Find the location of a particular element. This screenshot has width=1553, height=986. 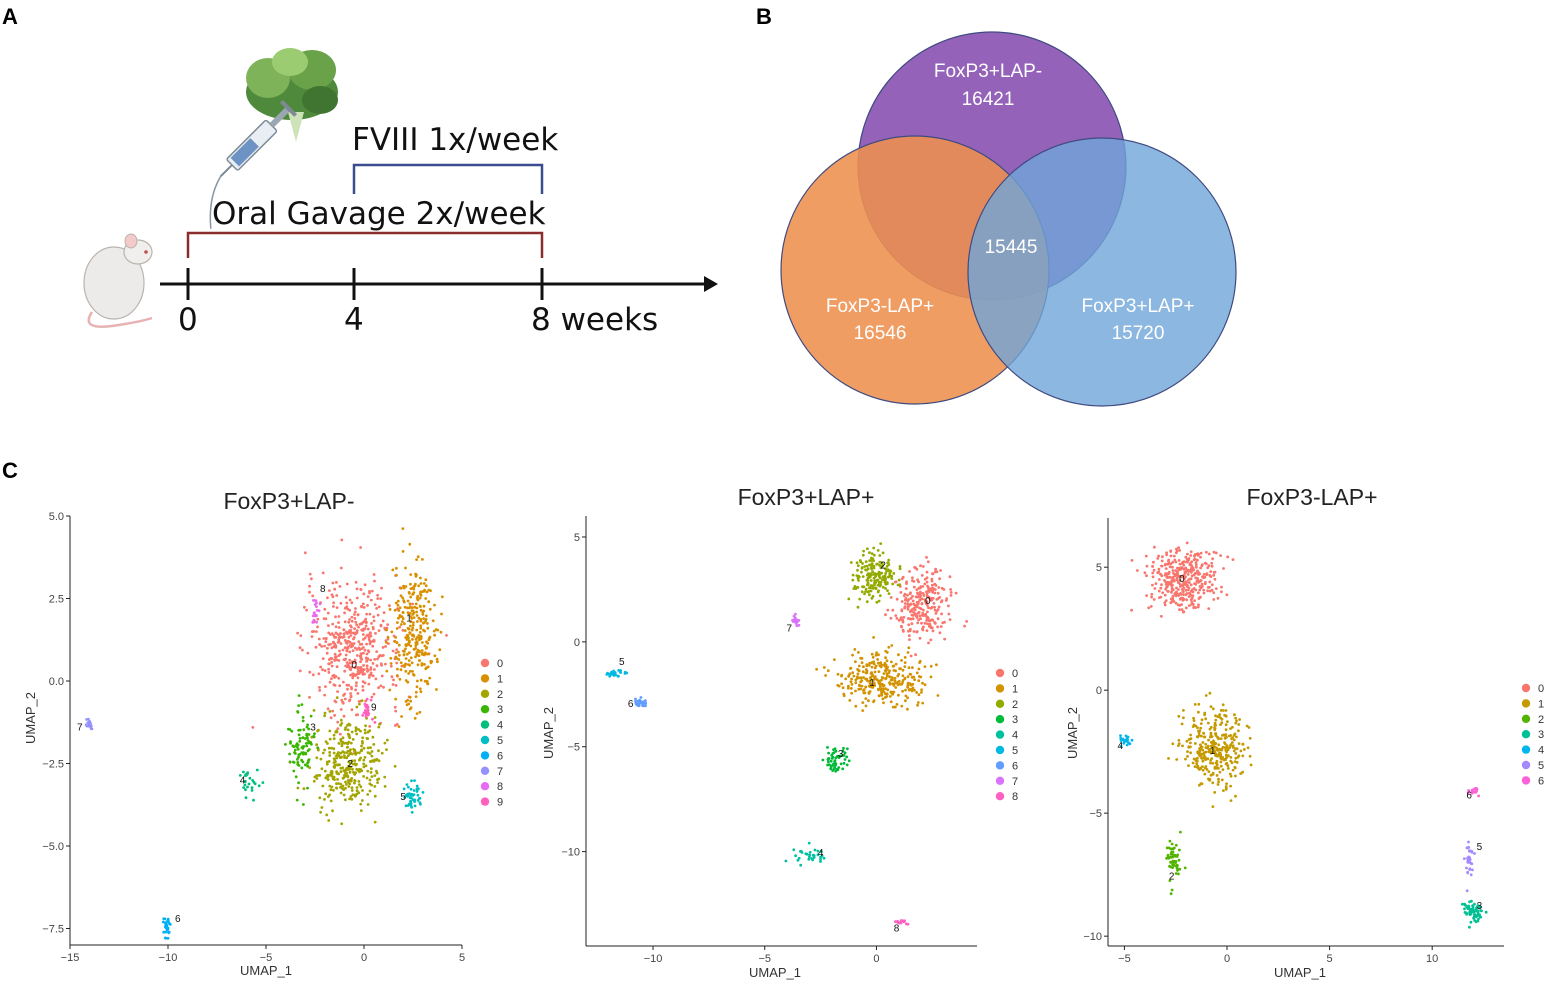

cluster-label: 7 is located at coordinates (790, 628).